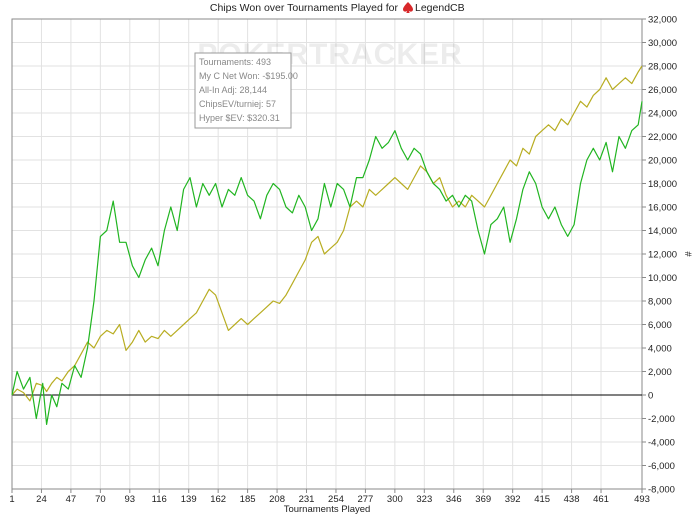  I want to click on x-tick-label: 70, so click(100, 499).